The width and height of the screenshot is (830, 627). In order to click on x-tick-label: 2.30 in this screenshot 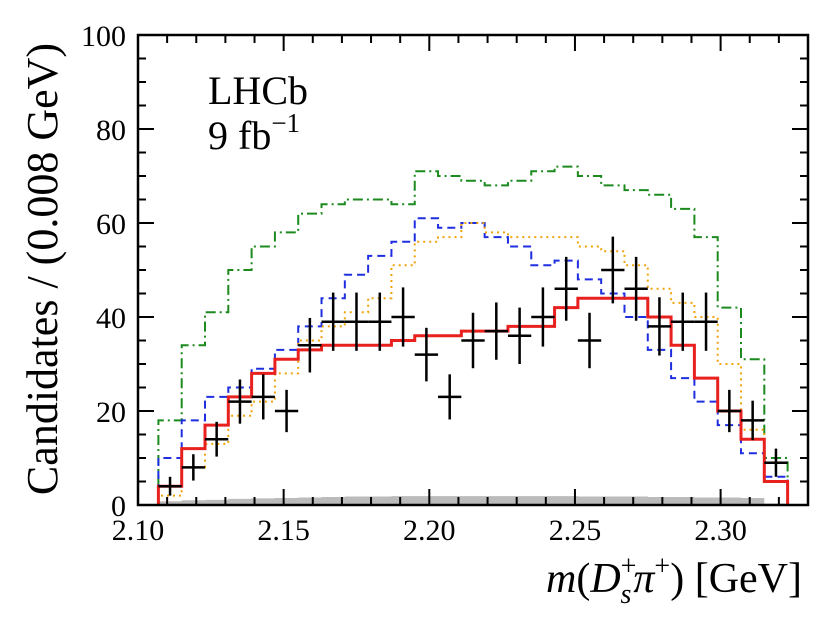, I will do `click(720, 530)`.